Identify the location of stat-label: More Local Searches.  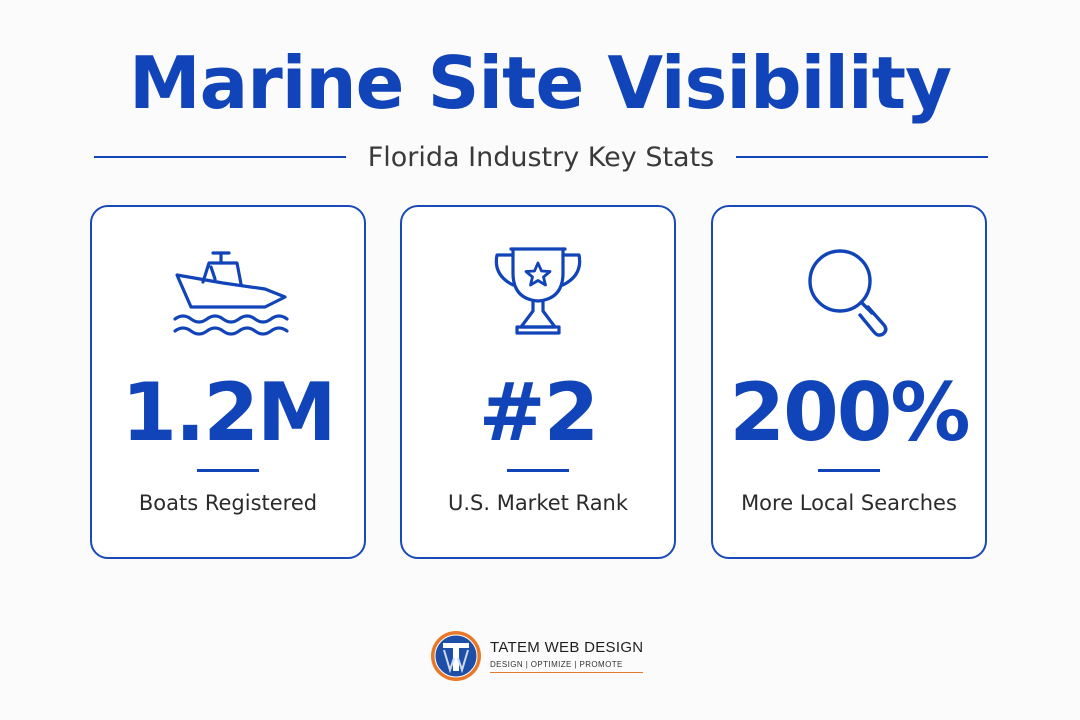
(849, 503).